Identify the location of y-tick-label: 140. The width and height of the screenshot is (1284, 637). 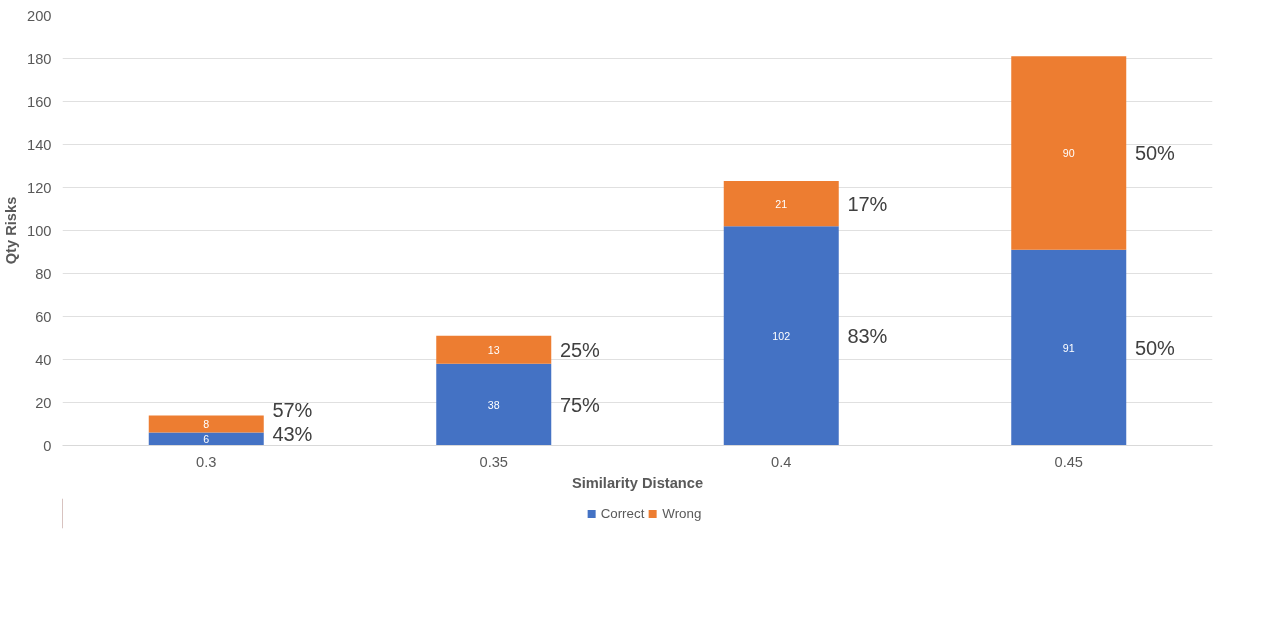
(39, 144).